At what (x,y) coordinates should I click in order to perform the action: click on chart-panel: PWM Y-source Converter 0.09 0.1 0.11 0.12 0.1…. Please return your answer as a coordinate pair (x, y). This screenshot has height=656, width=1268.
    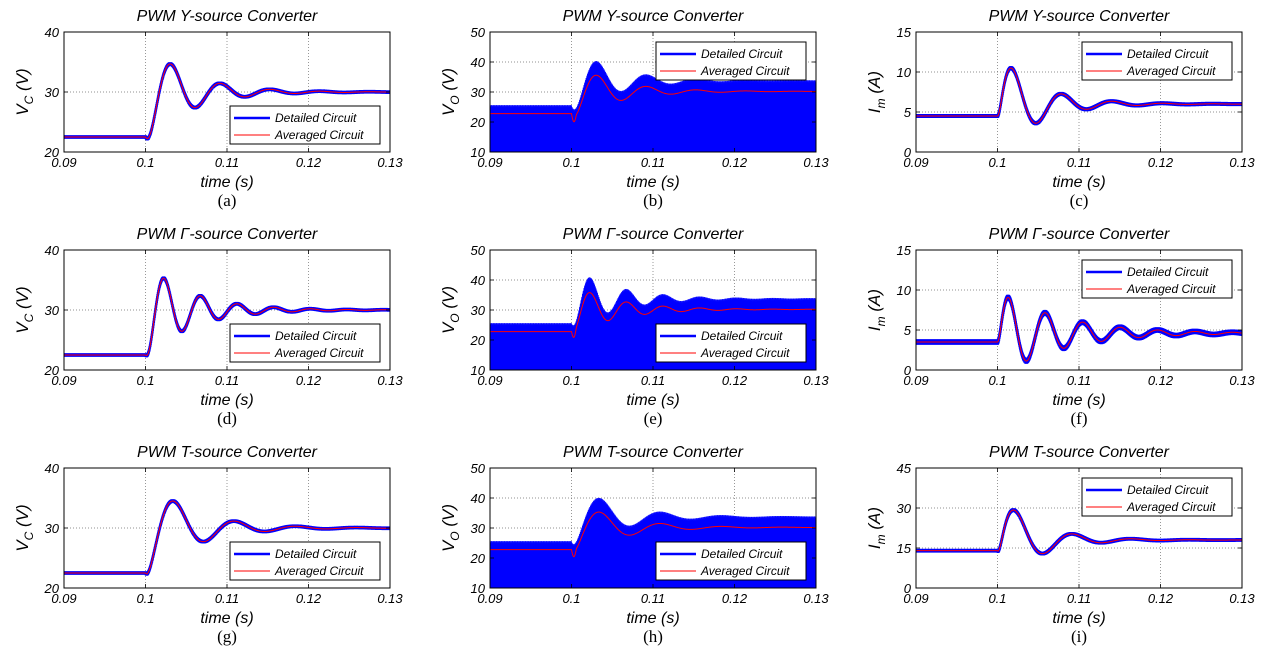
    Looking at the image, I should click on (634, 109).